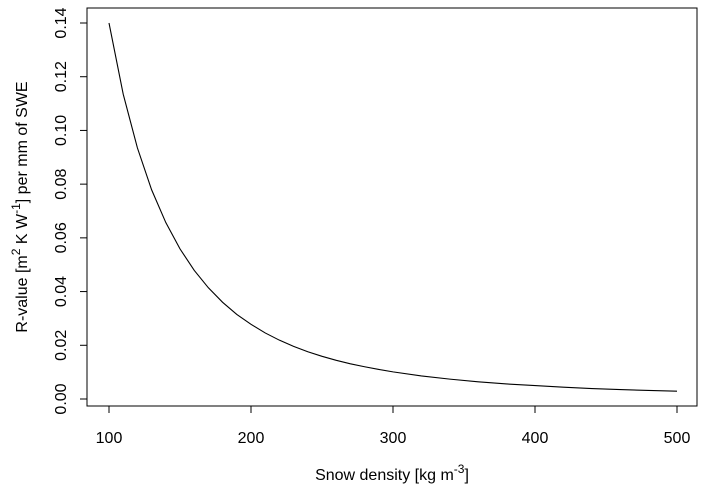 The height and width of the screenshot is (491, 708). What do you see at coordinates (61, 130) in the screenshot?
I see `y-tick-label: 0.10` at bounding box center [61, 130].